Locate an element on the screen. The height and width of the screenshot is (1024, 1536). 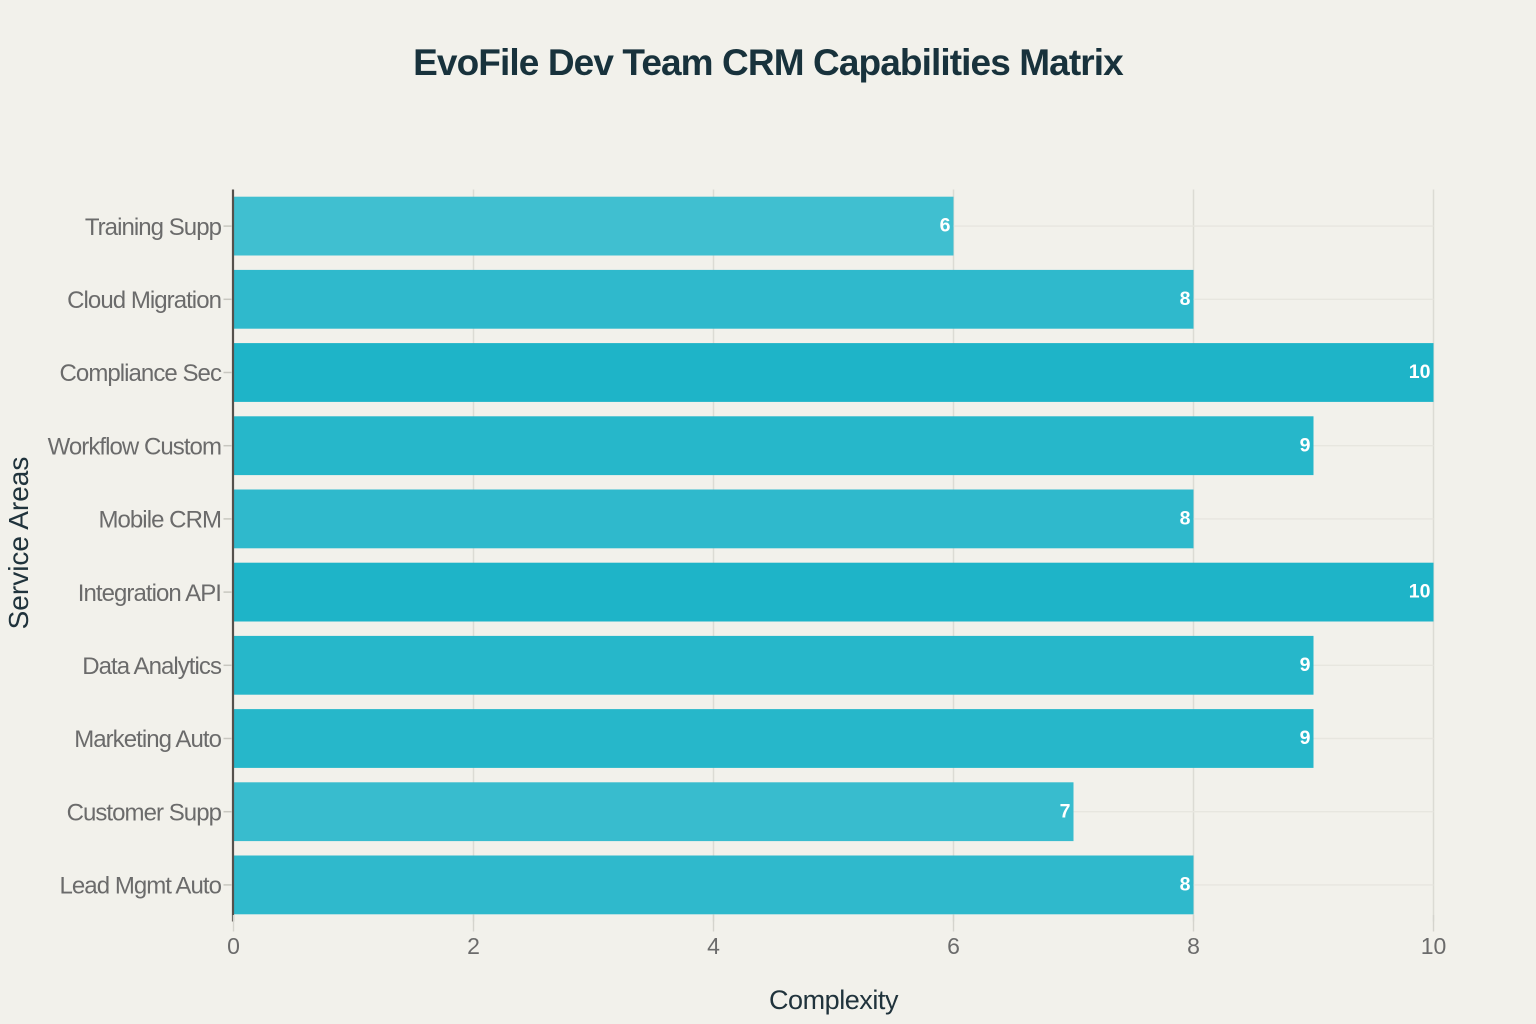
svg-text: Data Analytics is located at coordinates (152, 666).